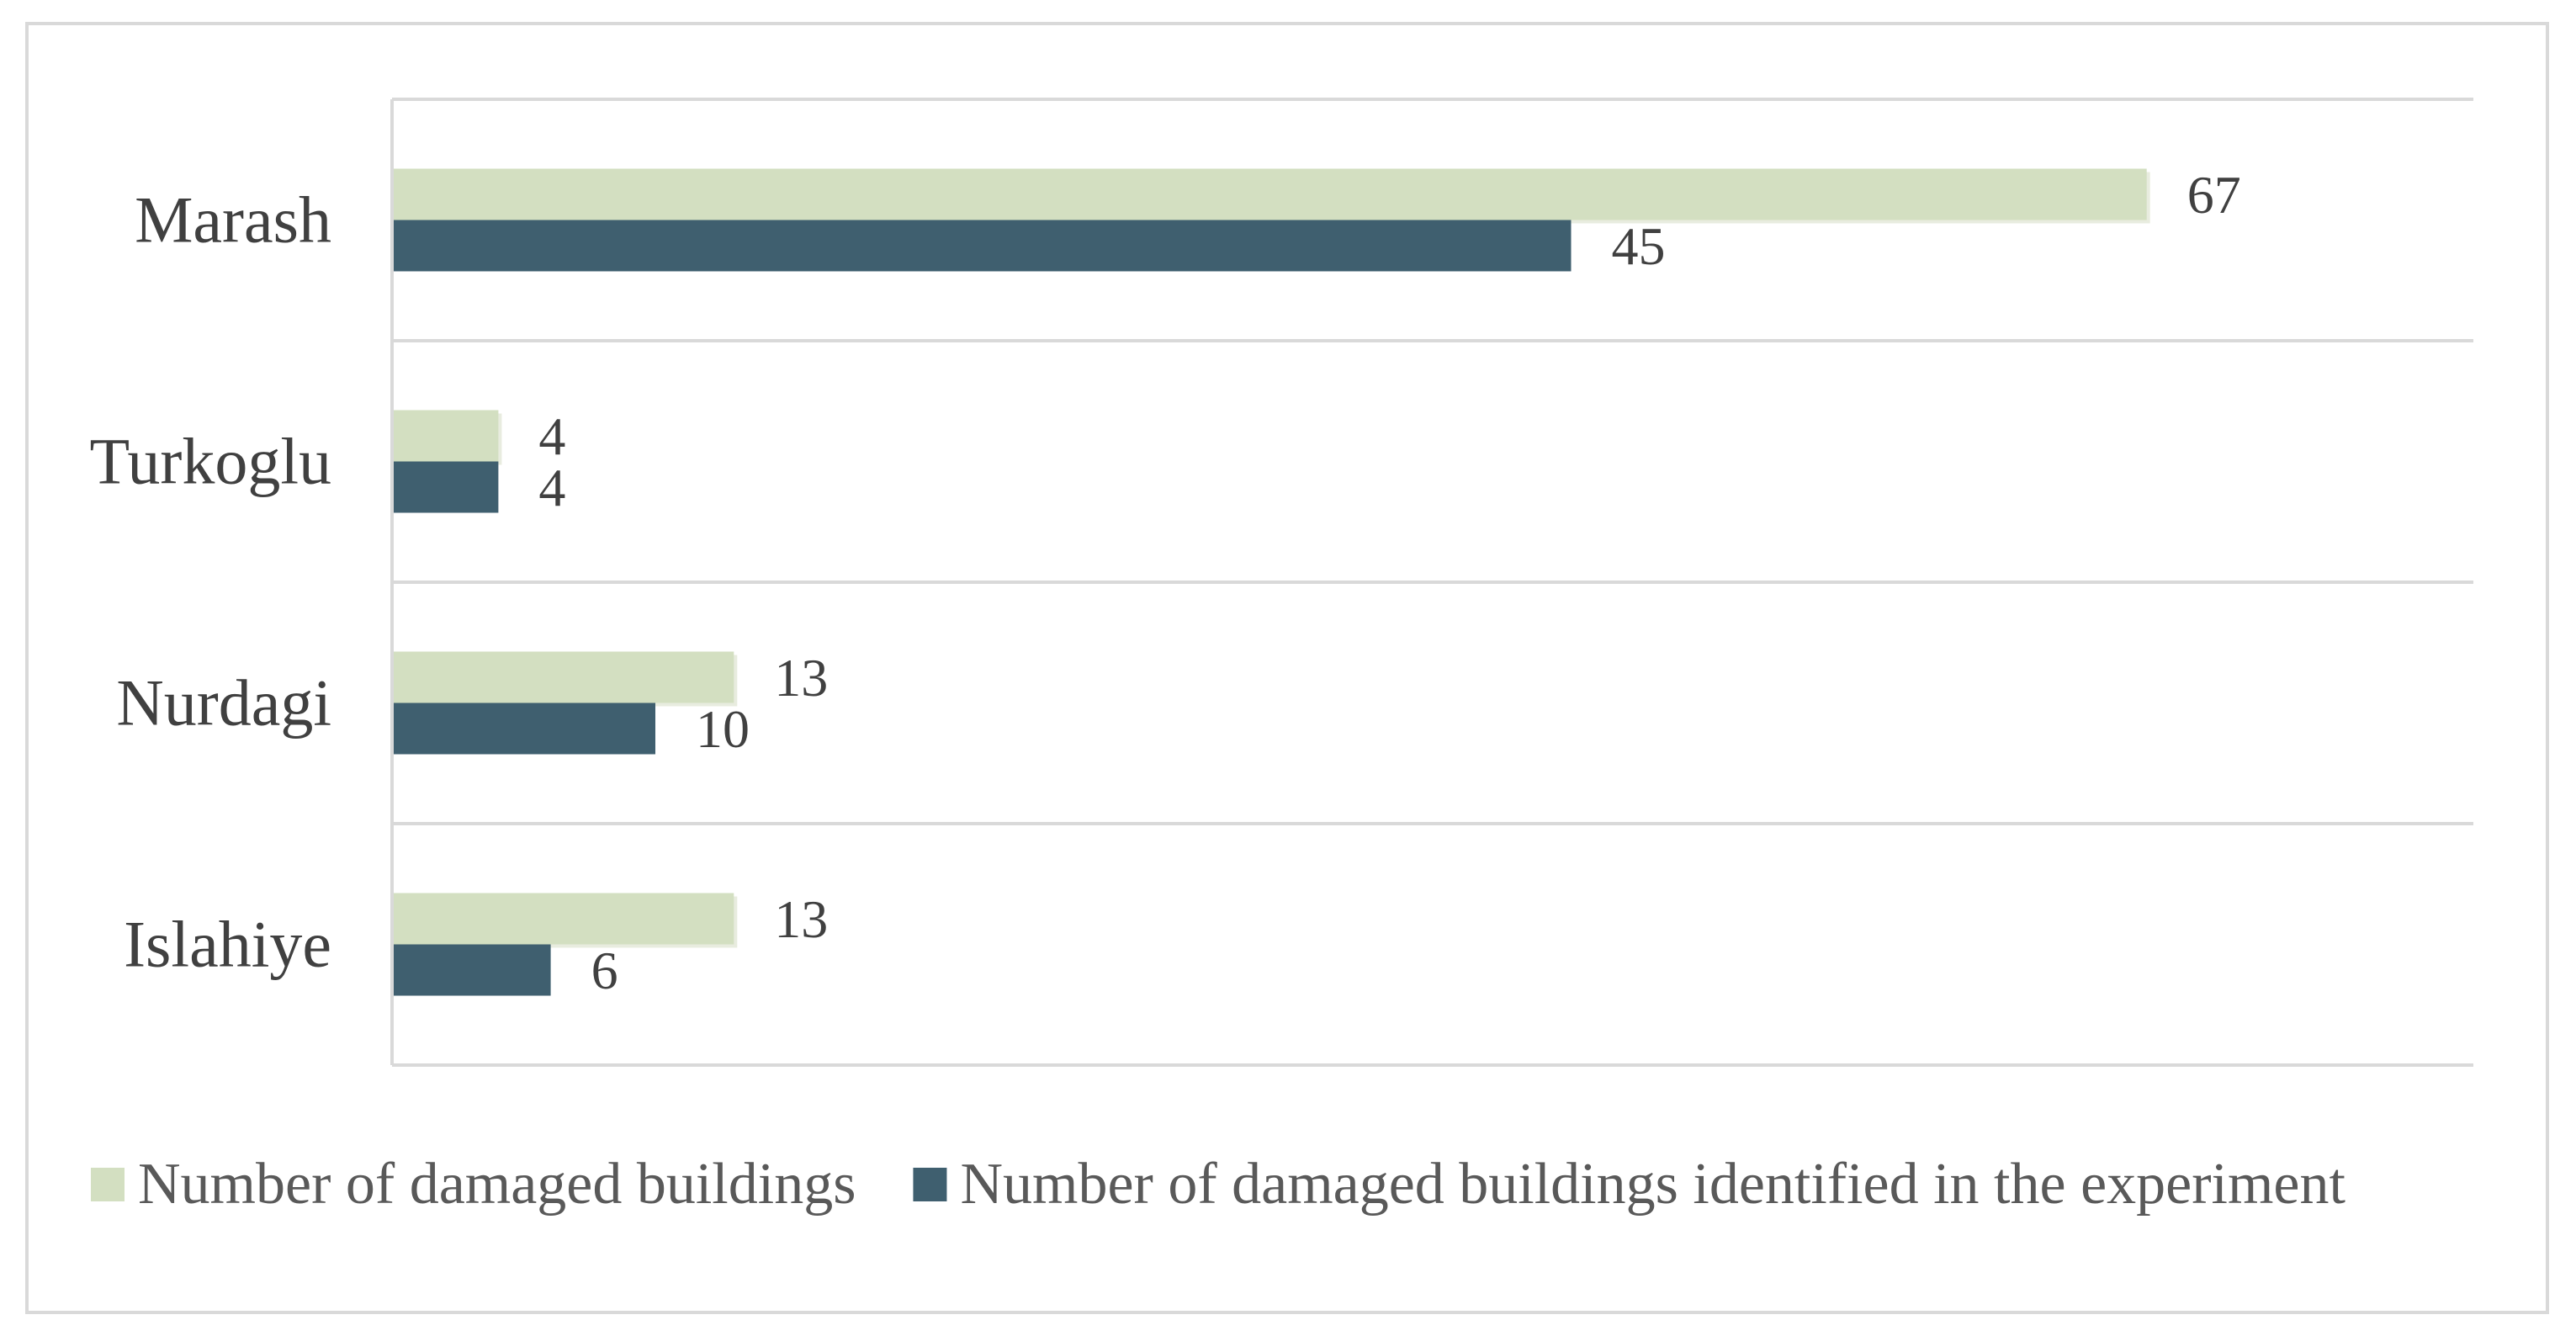  I want to click on category-label-marash: Marash, so click(233, 220).